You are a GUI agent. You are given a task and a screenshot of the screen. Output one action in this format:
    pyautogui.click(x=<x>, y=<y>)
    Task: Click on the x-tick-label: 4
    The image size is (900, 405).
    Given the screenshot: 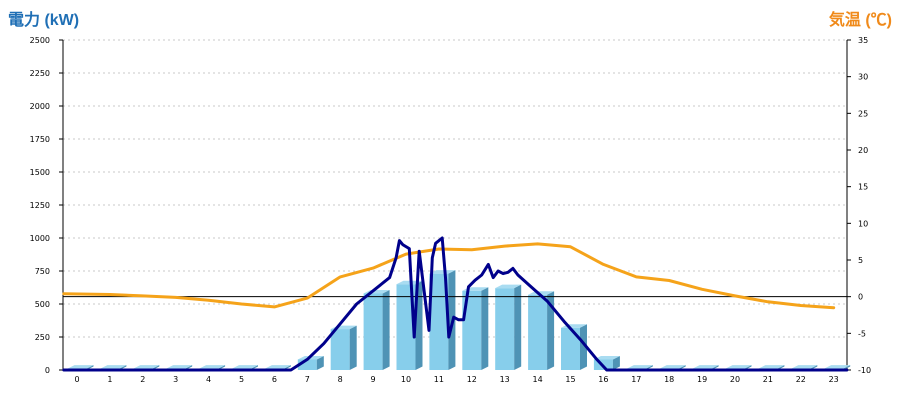 What is the action you would take?
    pyautogui.click(x=208, y=379)
    